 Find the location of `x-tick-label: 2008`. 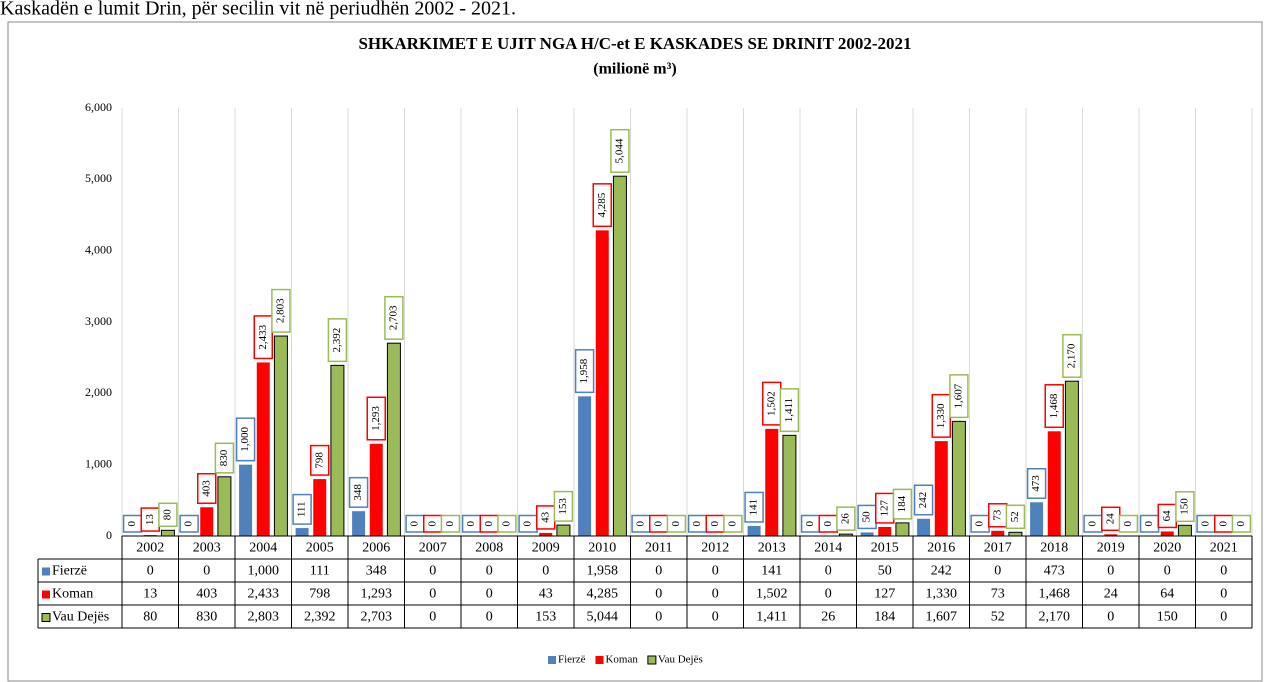

x-tick-label: 2008 is located at coordinates (489, 548).